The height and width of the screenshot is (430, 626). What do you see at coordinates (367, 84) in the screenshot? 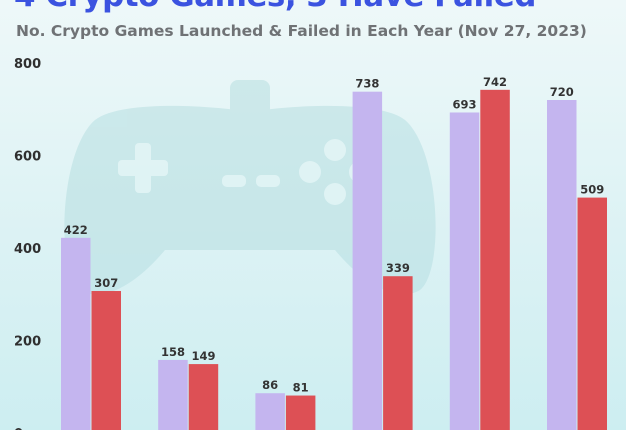
I see `data-label: 738` at bounding box center [367, 84].